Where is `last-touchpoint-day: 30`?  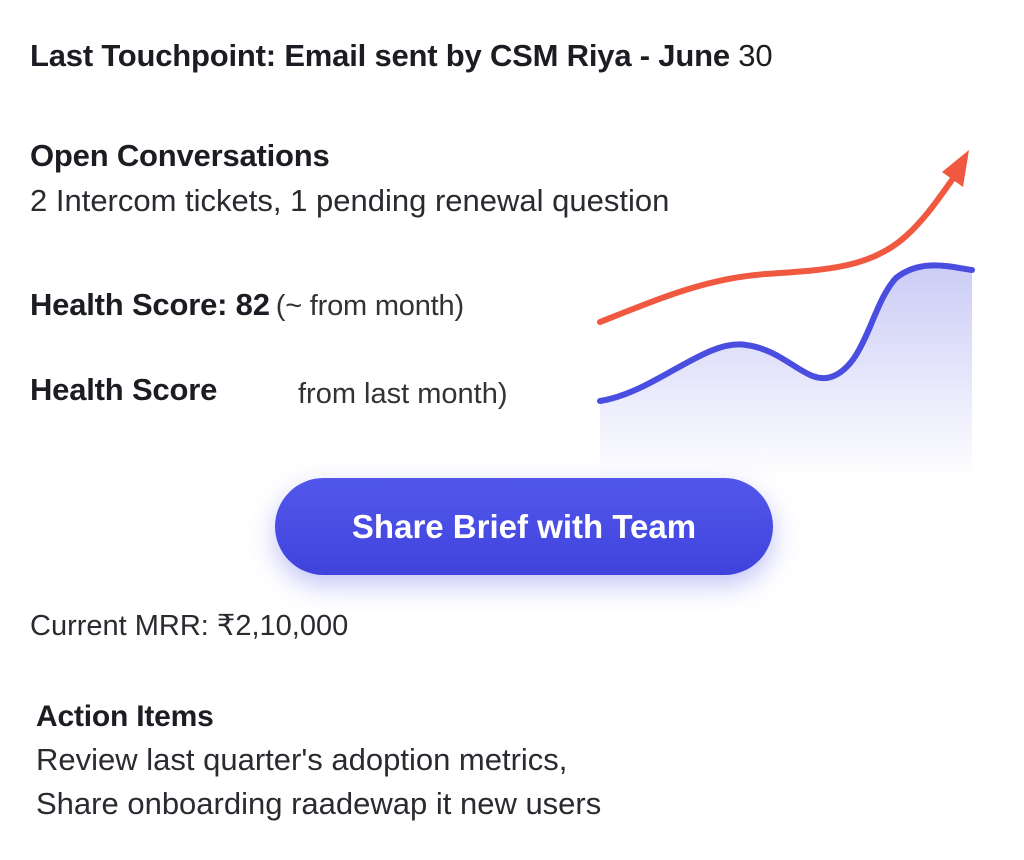 last-touchpoint-day: 30 is located at coordinates (755, 55).